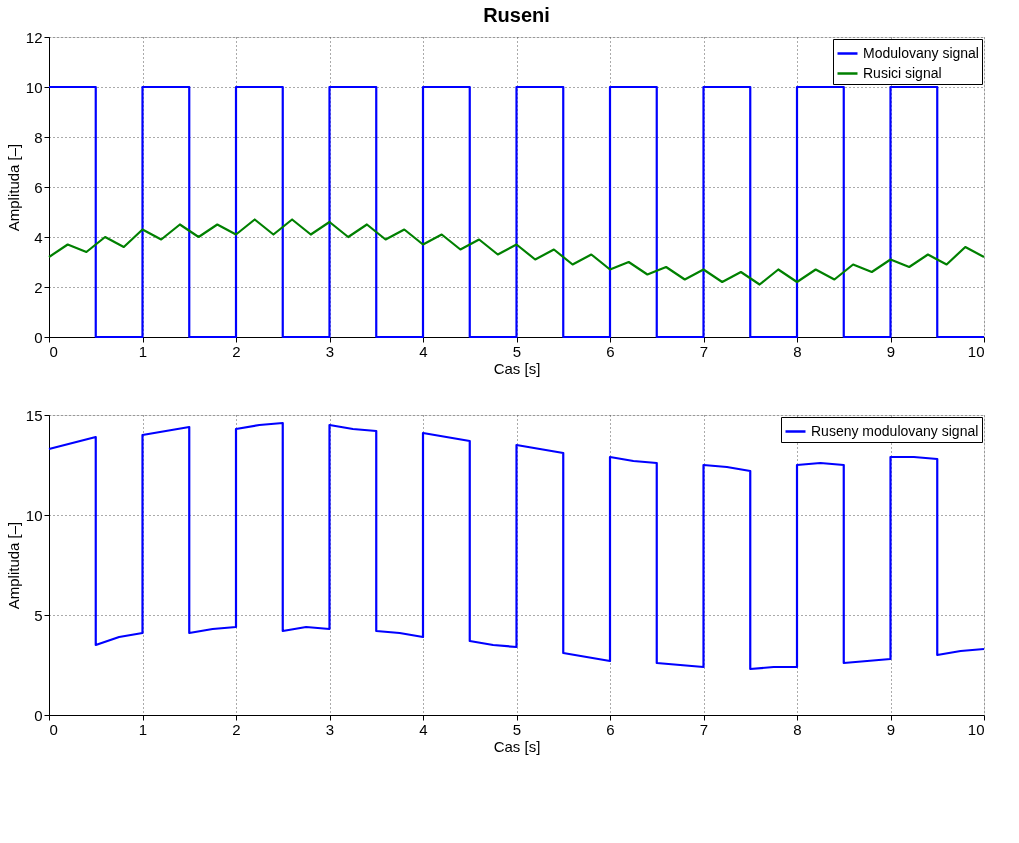 The image size is (1019, 843). I want to click on y-tick-label: 6, so click(38, 187).